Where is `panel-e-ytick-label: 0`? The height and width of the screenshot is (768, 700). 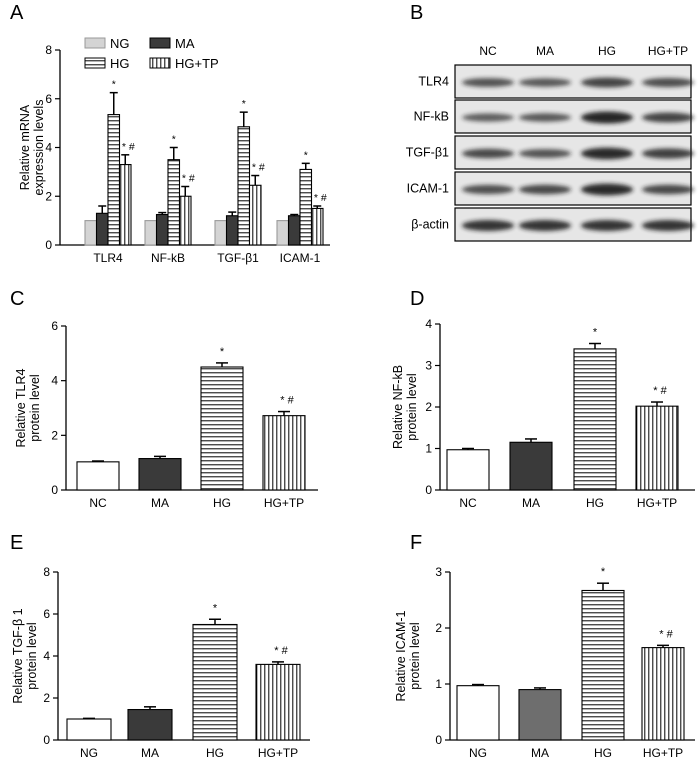 panel-e-ytick-label: 0 is located at coordinates (46, 740).